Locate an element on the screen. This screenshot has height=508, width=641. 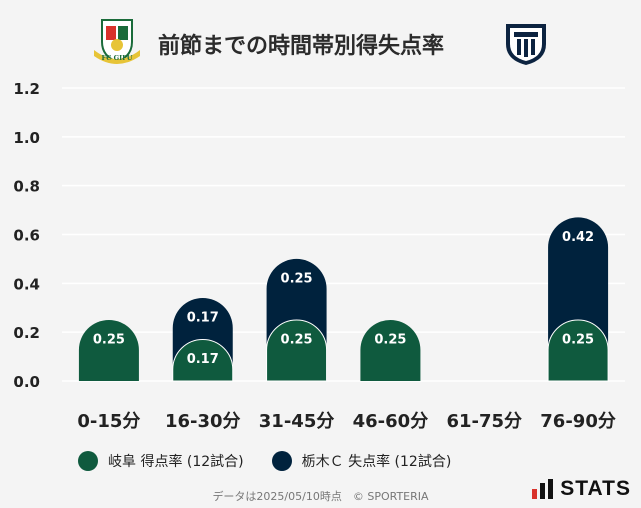
stats-brand-logo: STATS is located at coordinates (581, 489).